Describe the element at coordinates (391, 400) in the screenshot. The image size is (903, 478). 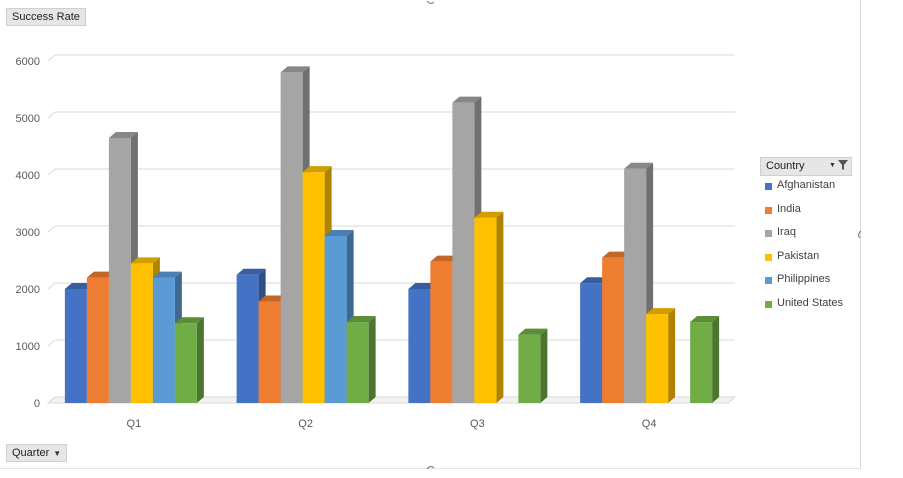
I see `chart-floor` at that location.